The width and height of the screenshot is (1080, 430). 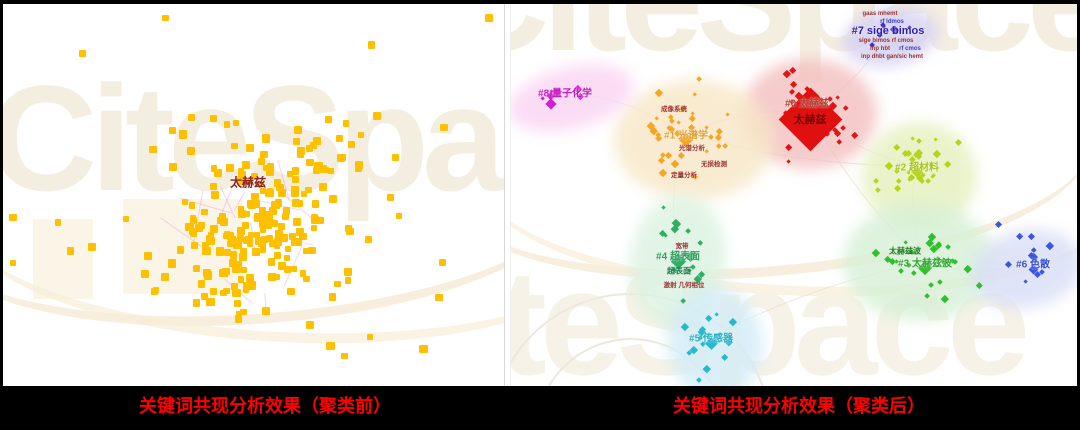 I want to click on keyword-label: 成像系统, so click(x=674, y=109).